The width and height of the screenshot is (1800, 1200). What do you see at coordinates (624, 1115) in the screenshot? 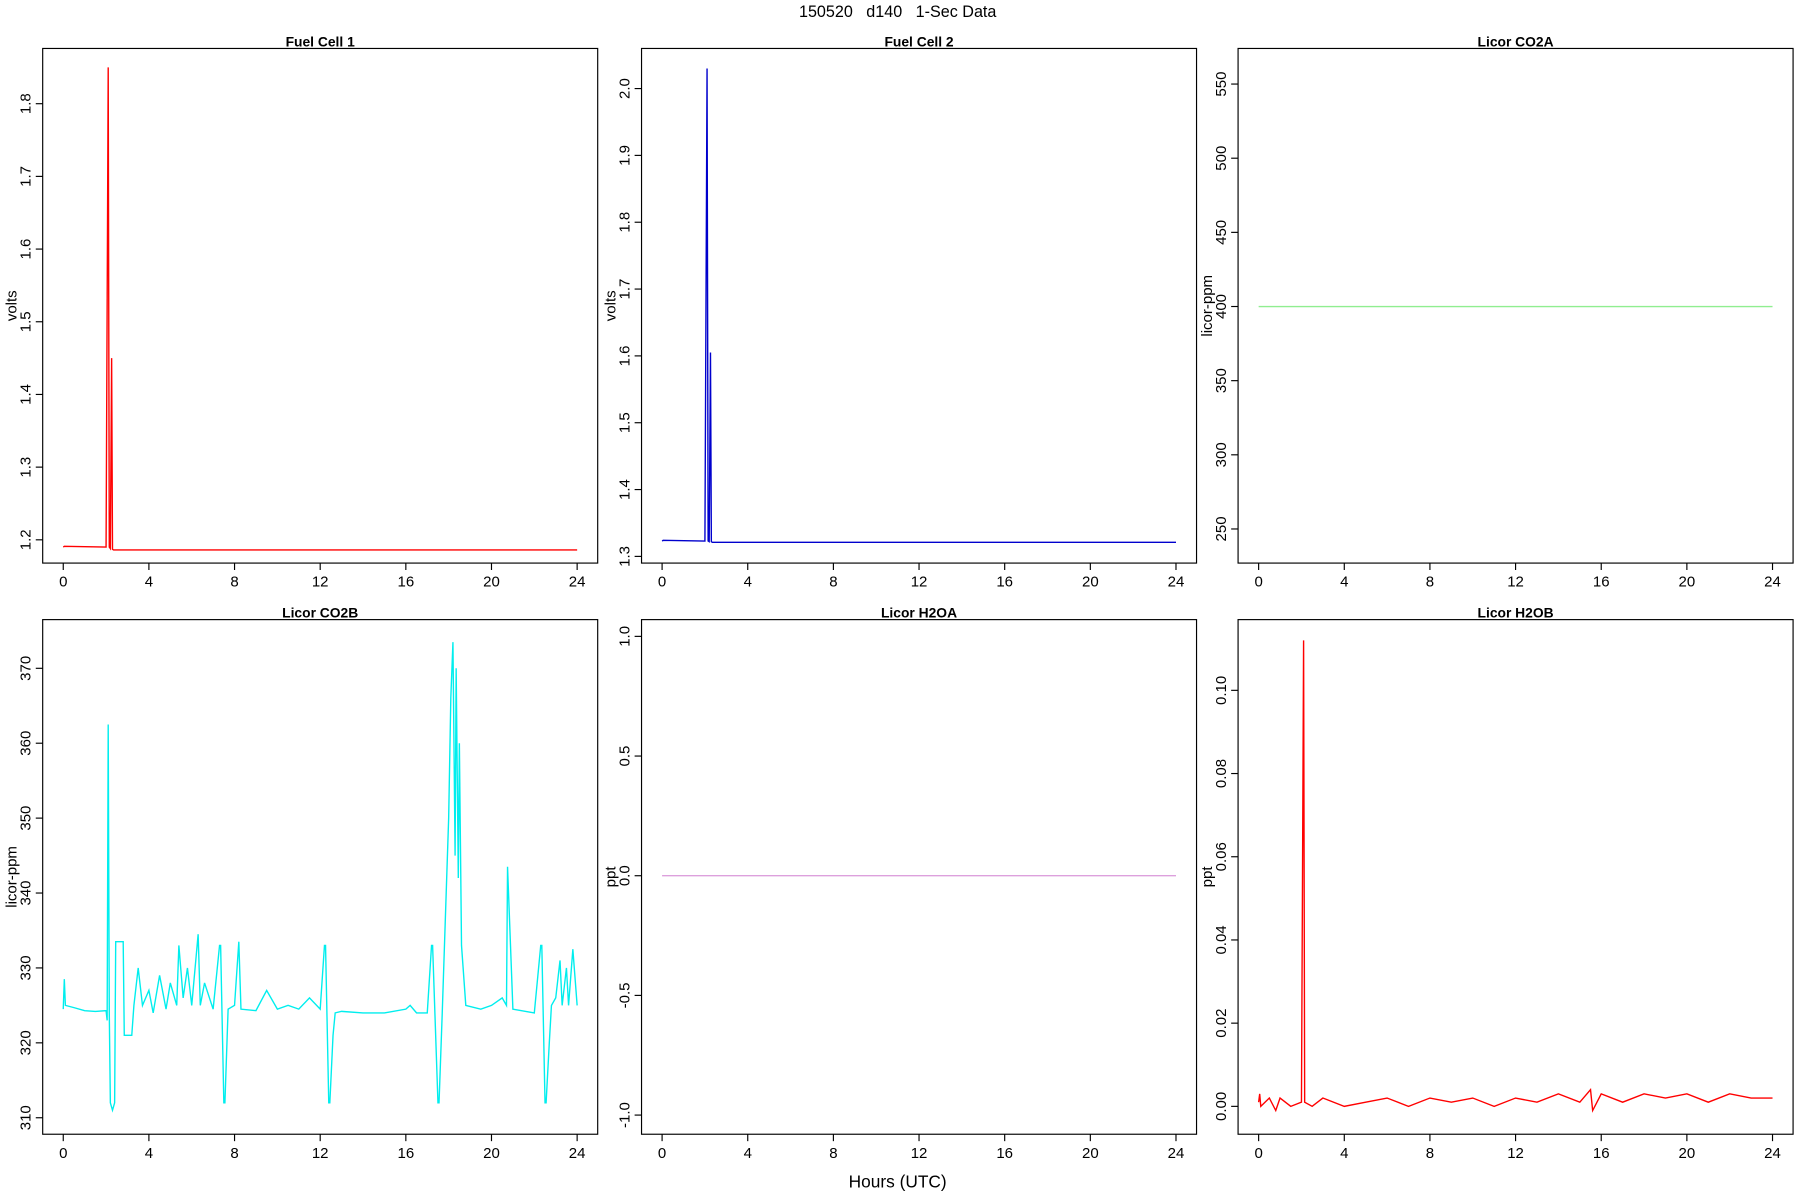
I see `y-tick-label: -1.0` at bounding box center [624, 1115].